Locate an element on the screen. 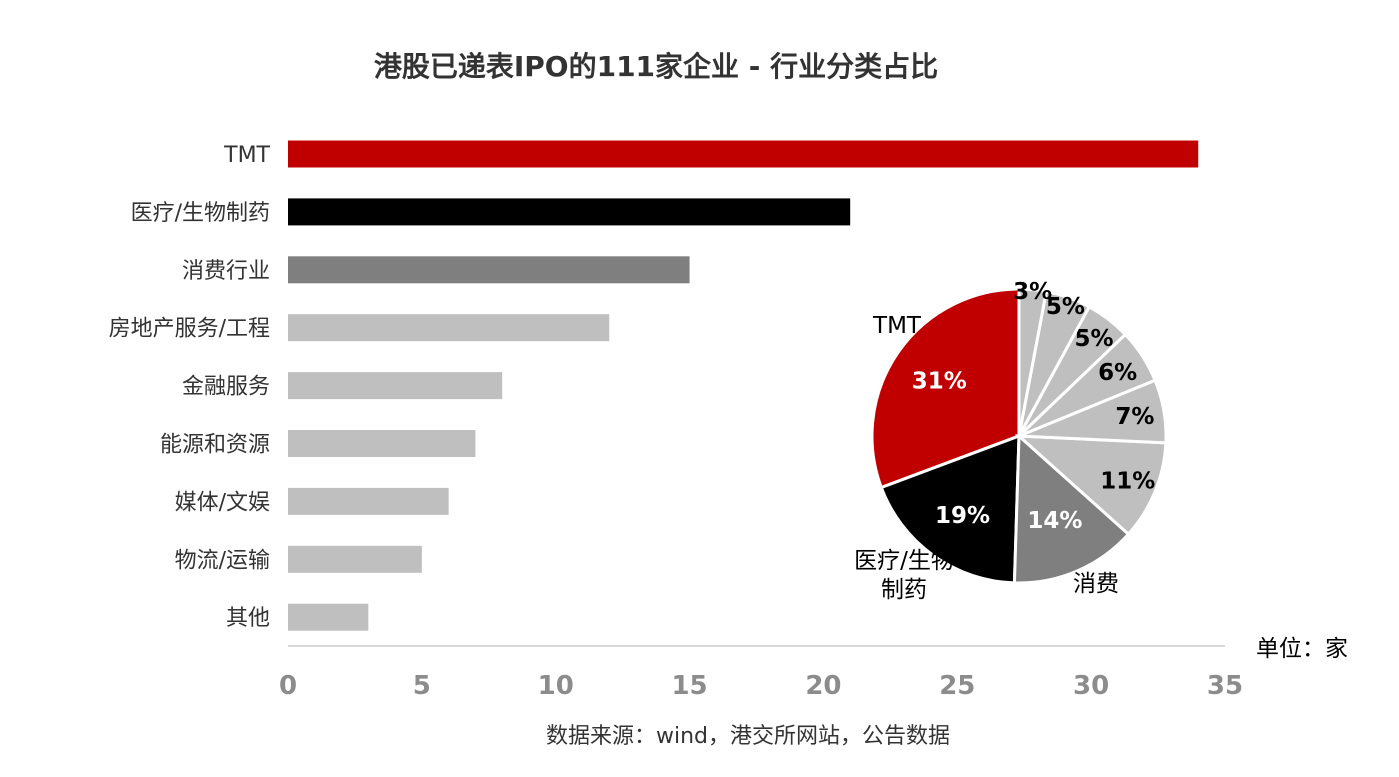  category-label: 消费行业 is located at coordinates (226, 271).